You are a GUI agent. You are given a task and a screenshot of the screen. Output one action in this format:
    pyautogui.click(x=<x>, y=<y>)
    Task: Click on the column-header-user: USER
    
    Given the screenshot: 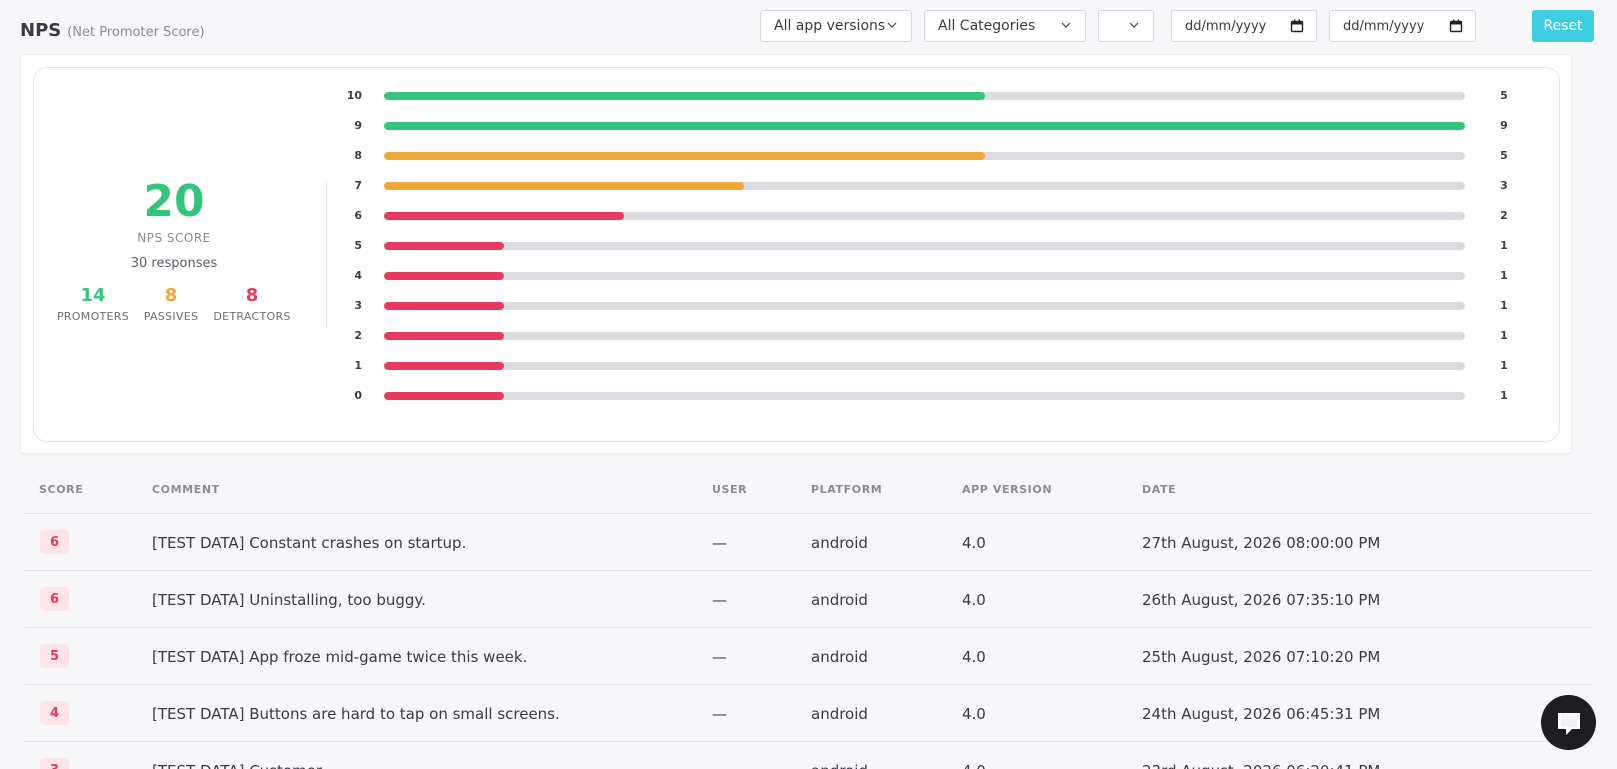 What is the action you would take?
    pyautogui.click(x=730, y=489)
    